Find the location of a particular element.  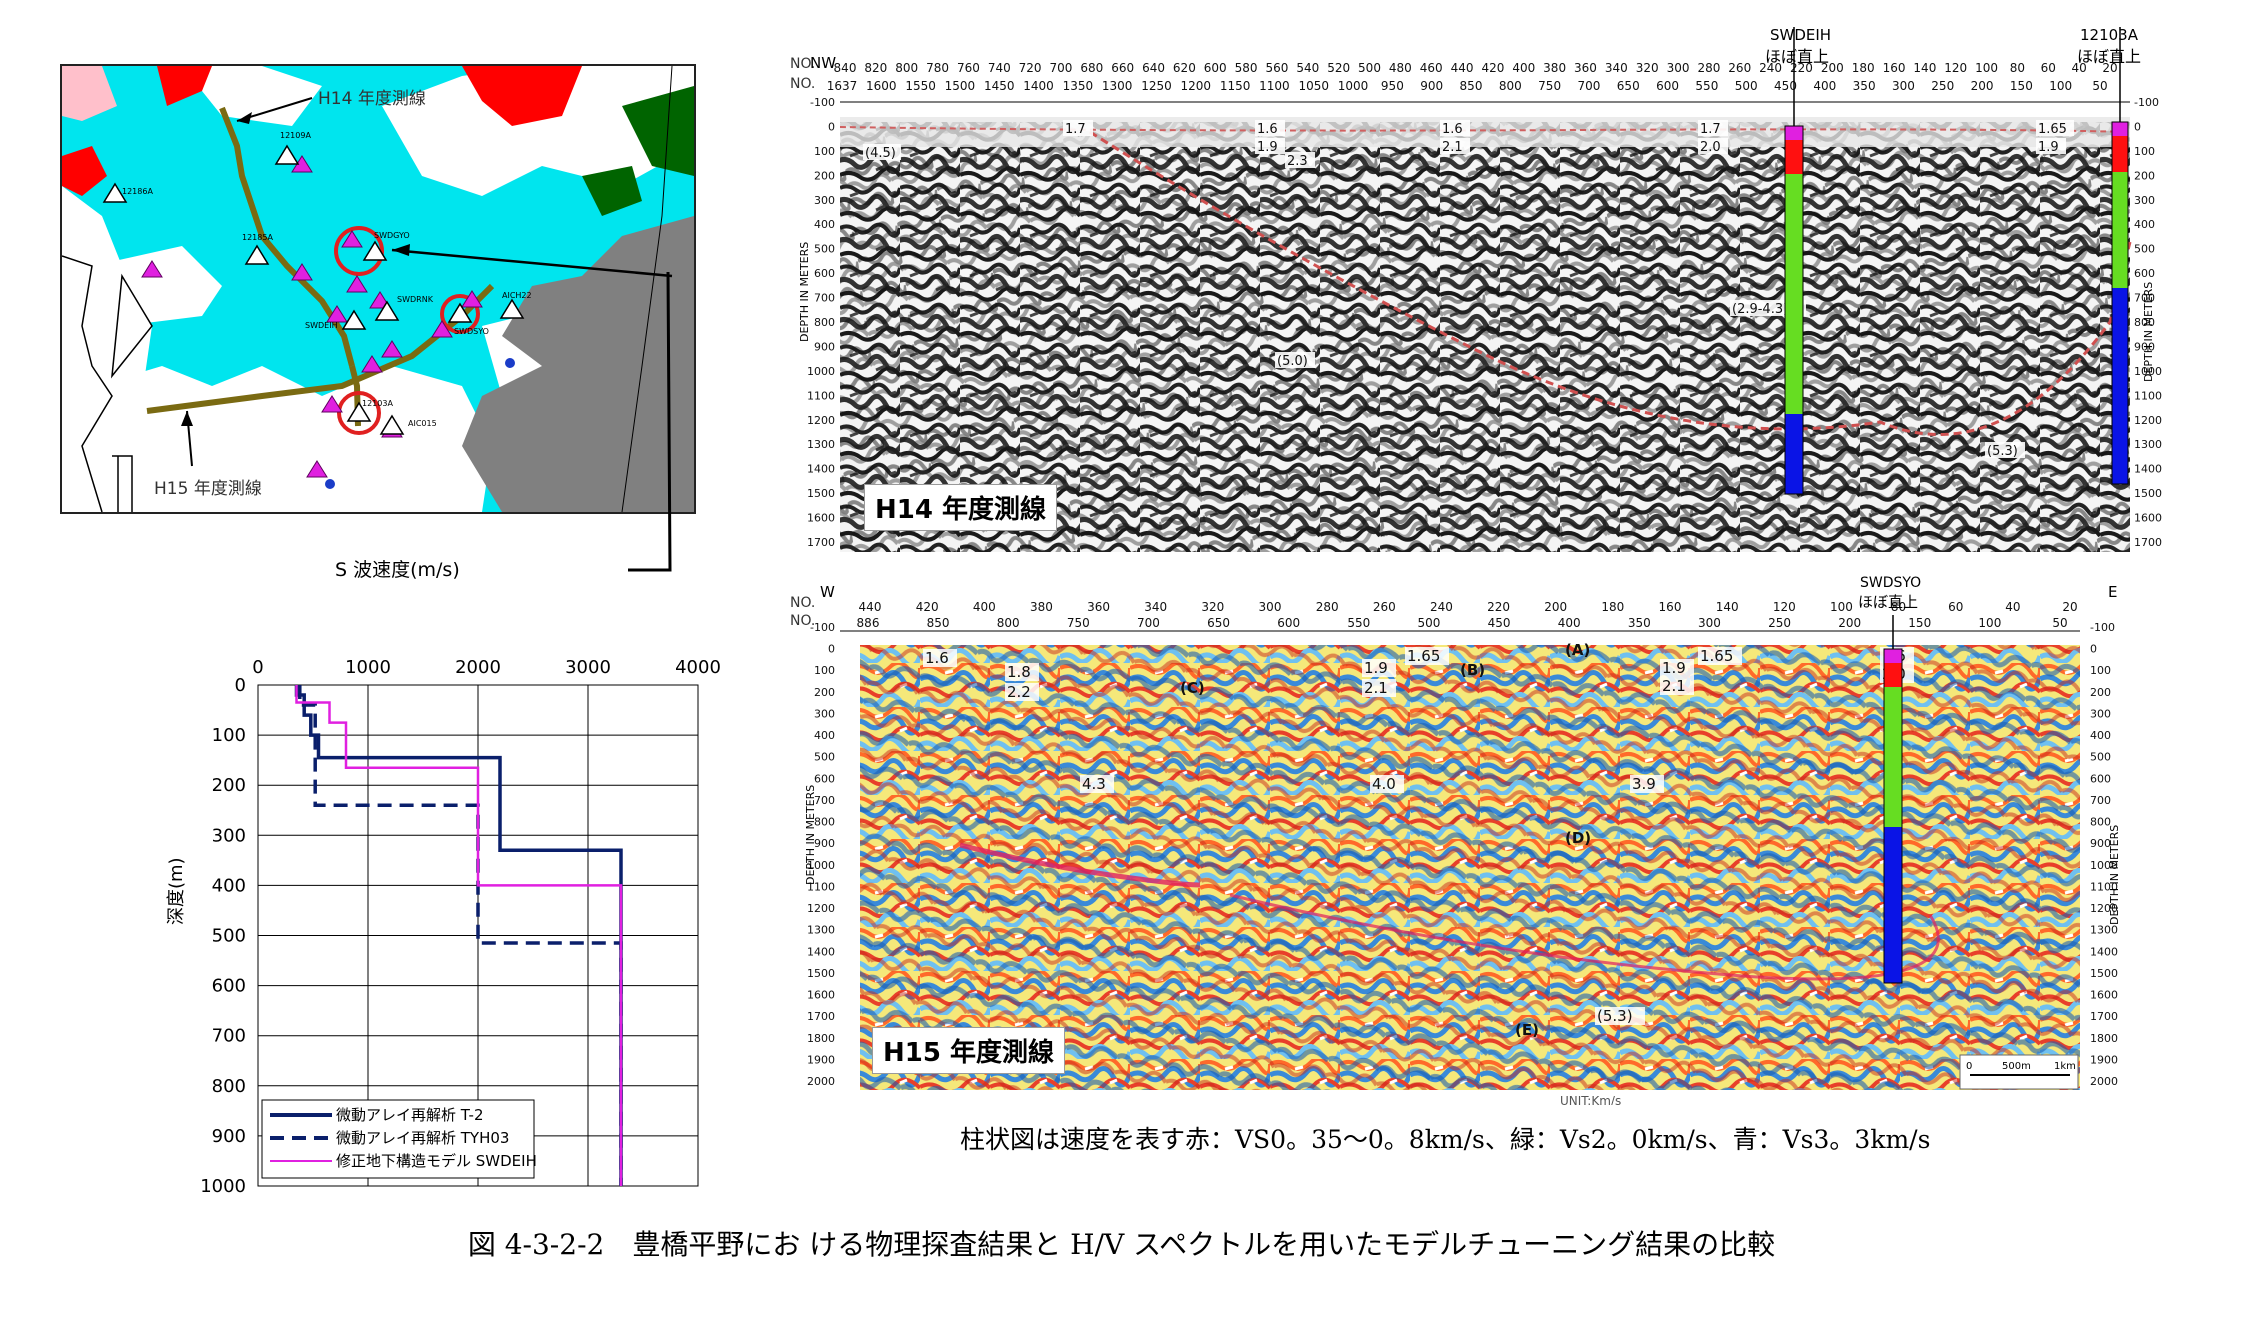

depth-tick: 1600 is located at coordinates (2104, 995).